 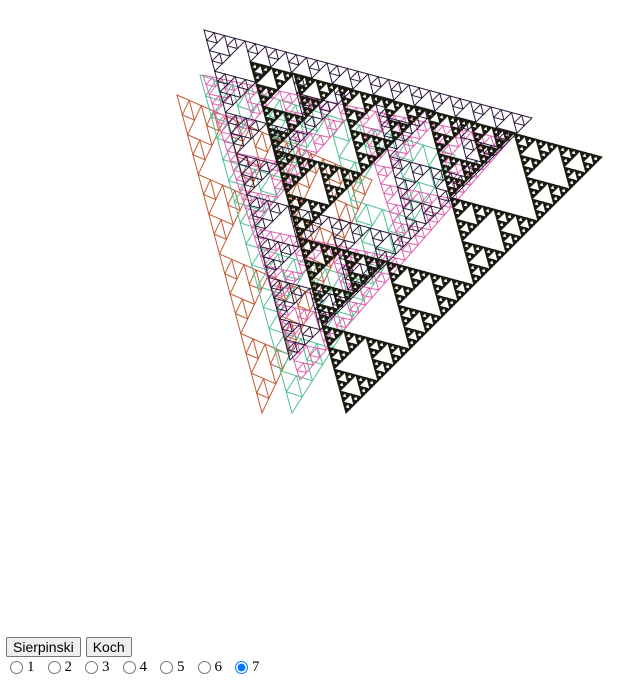 I want to click on depth-label-2: 2, so click(x=68, y=667).